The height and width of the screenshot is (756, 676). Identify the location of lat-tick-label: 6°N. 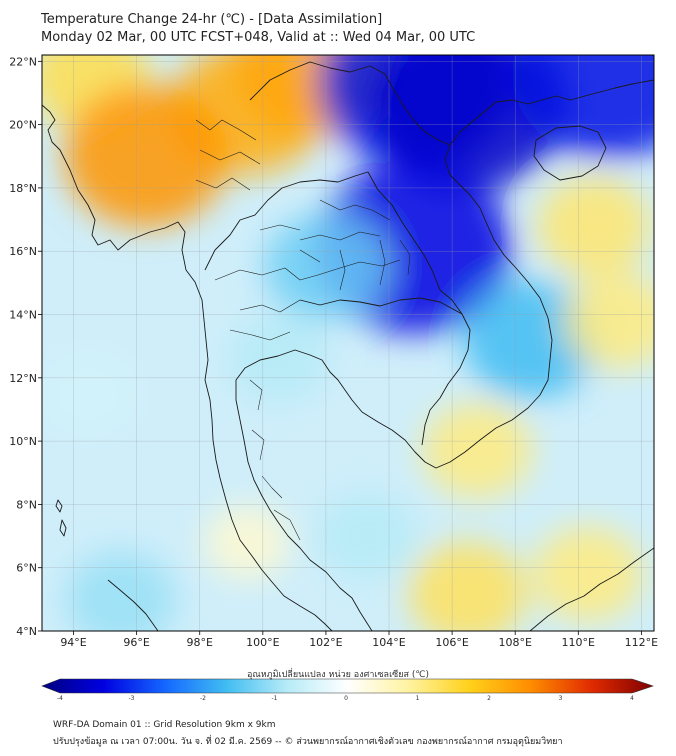
(26, 568).